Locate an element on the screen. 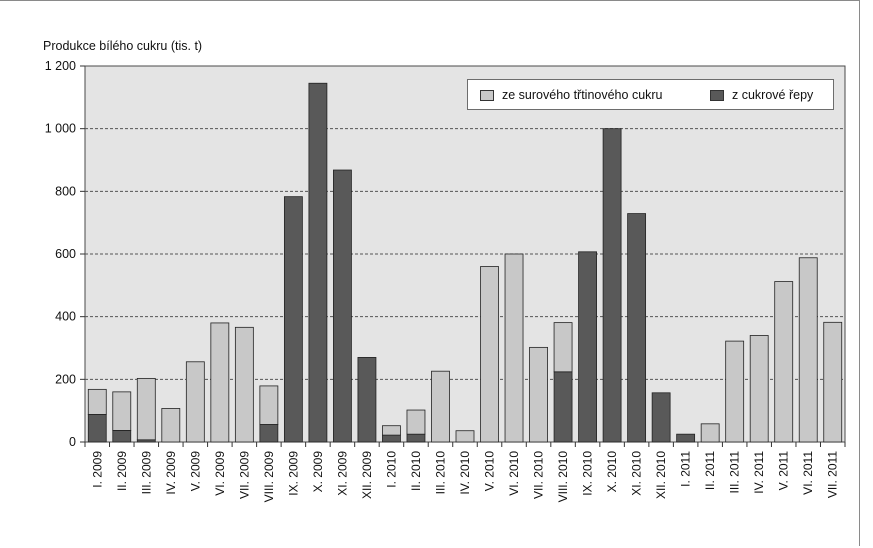 The width and height of the screenshot is (873, 548). x-tick-label: I. 2011 is located at coordinates (686, 469).